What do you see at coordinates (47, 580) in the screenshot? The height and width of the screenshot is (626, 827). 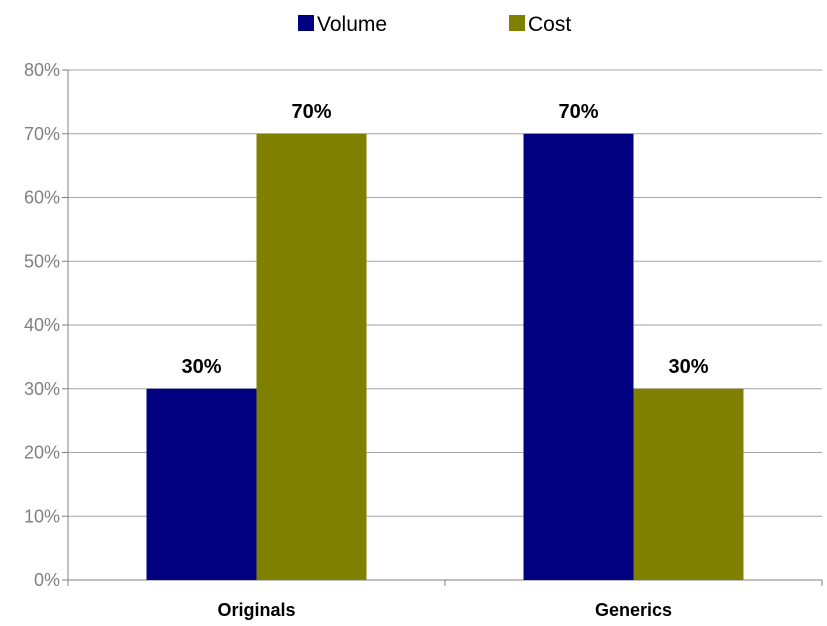 I see `y-tick-label: 0%` at bounding box center [47, 580].